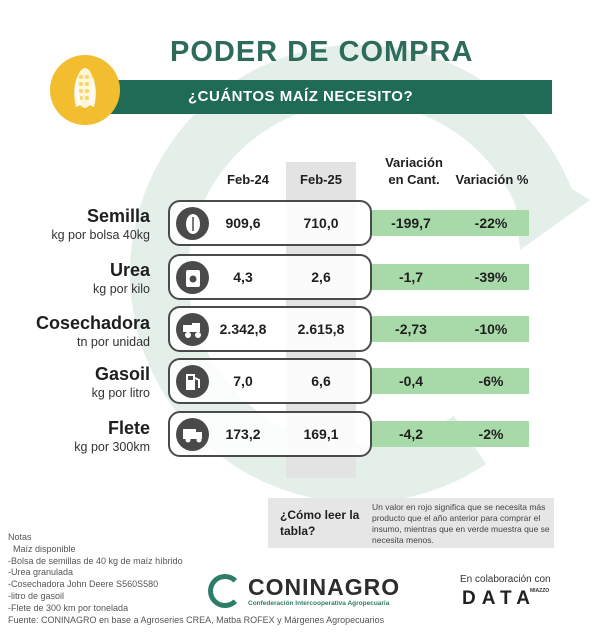  Describe the element at coordinates (411, 434) in the screenshot. I see `value-var-cant: -4,2` at that location.